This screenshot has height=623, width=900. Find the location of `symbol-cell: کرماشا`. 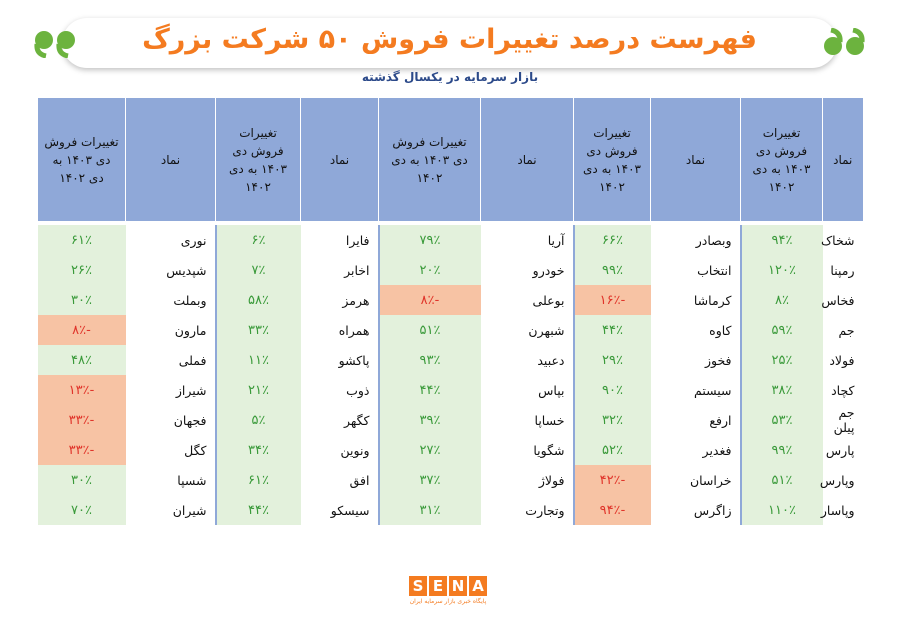

symbol-cell: کرماشا is located at coordinates (712, 300).